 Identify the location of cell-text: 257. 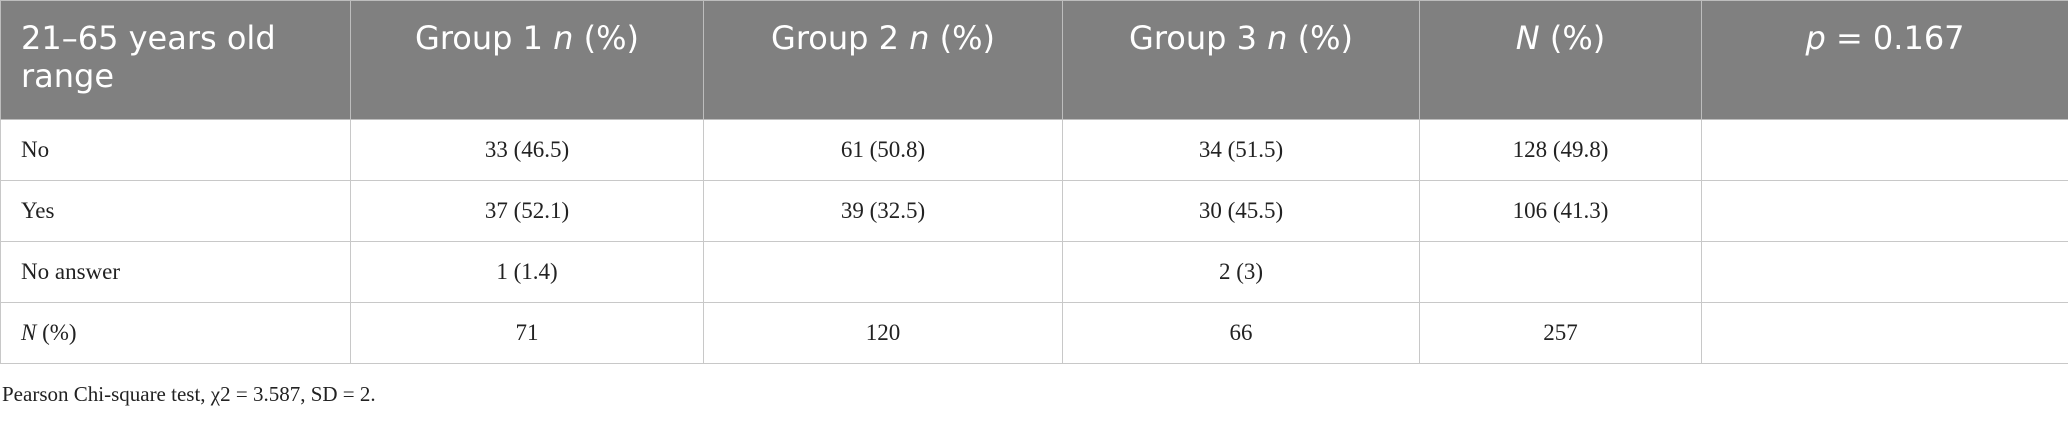
(1560, 332).